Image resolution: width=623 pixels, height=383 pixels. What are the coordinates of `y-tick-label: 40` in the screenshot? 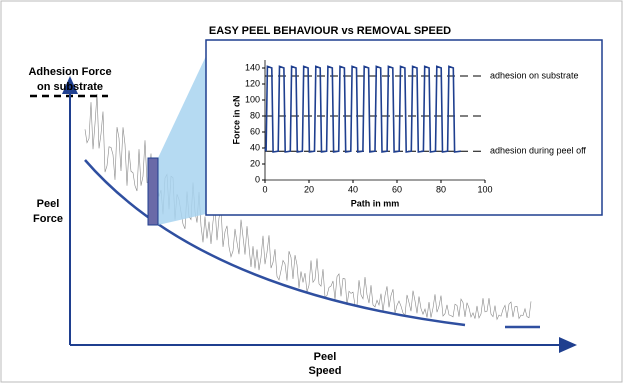 It's located at (255, 147).